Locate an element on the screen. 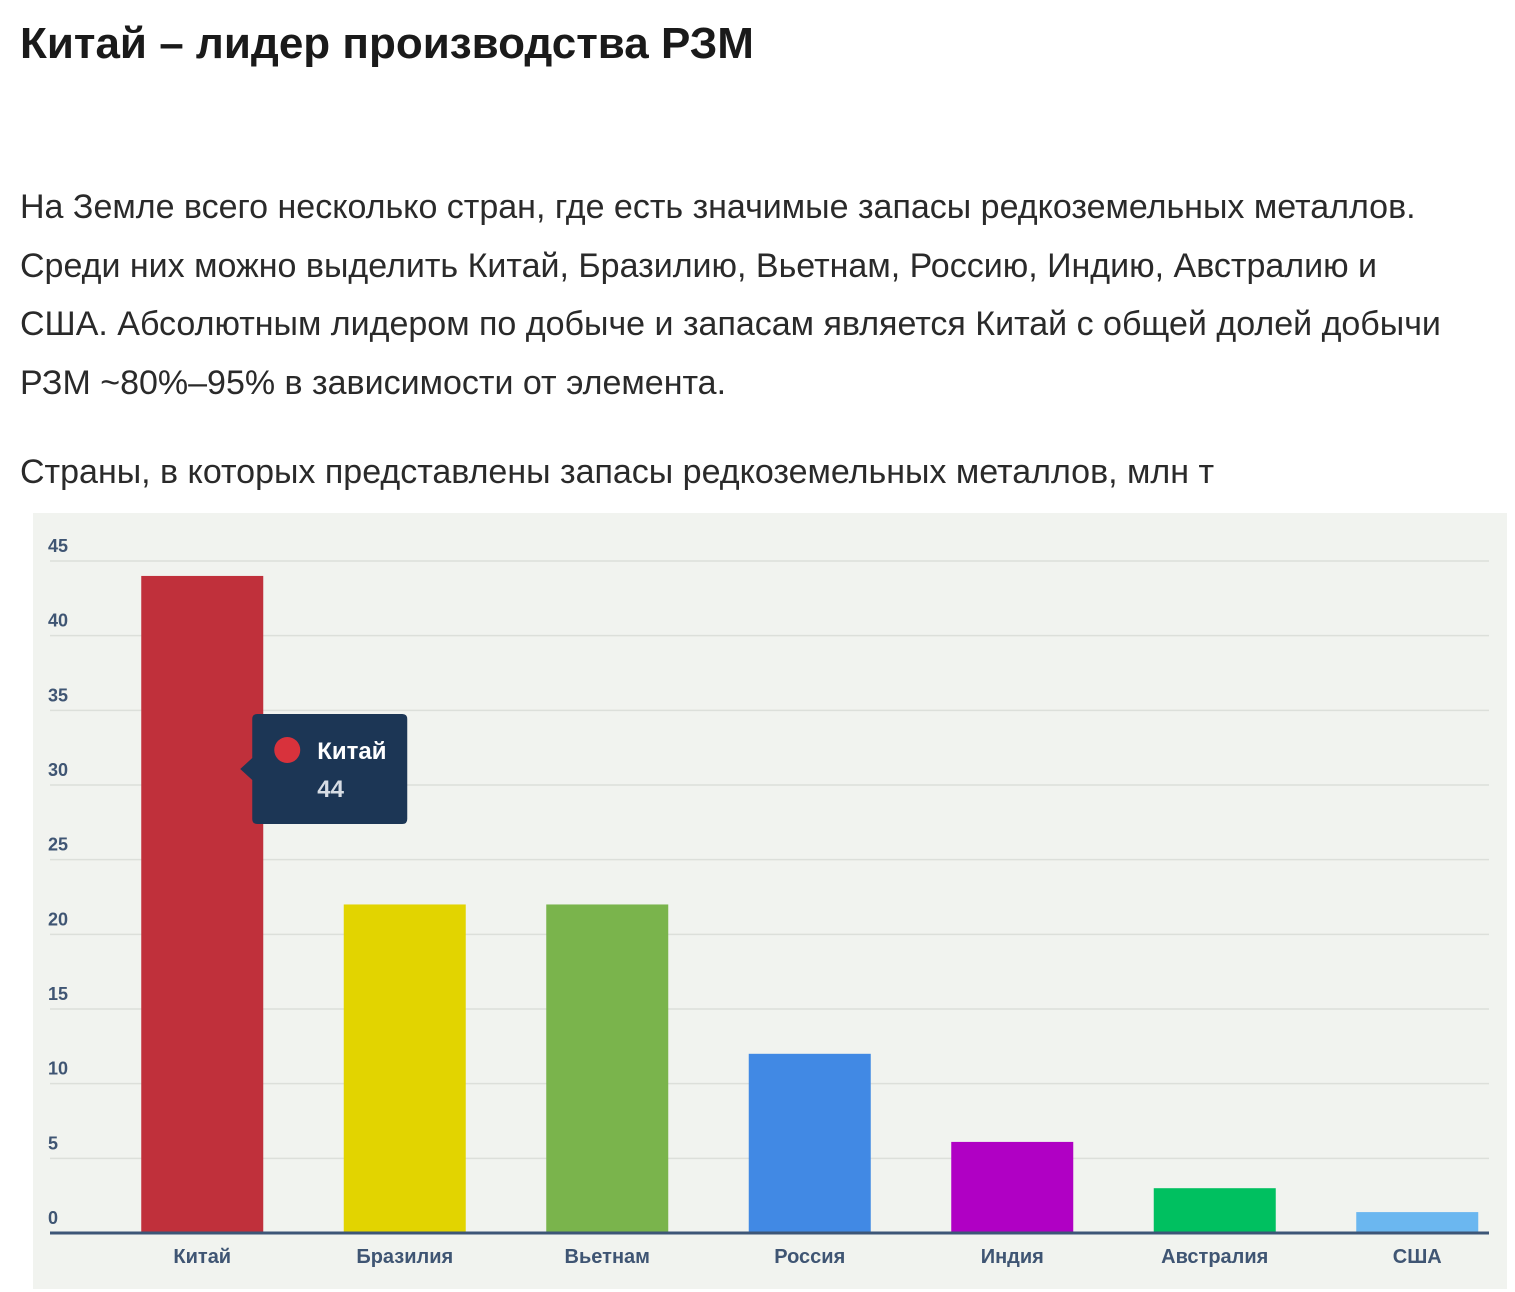 The height and width of the screenshot is (1292, 1515). y-tick-label: 45 is located at coordinates (58, 546).